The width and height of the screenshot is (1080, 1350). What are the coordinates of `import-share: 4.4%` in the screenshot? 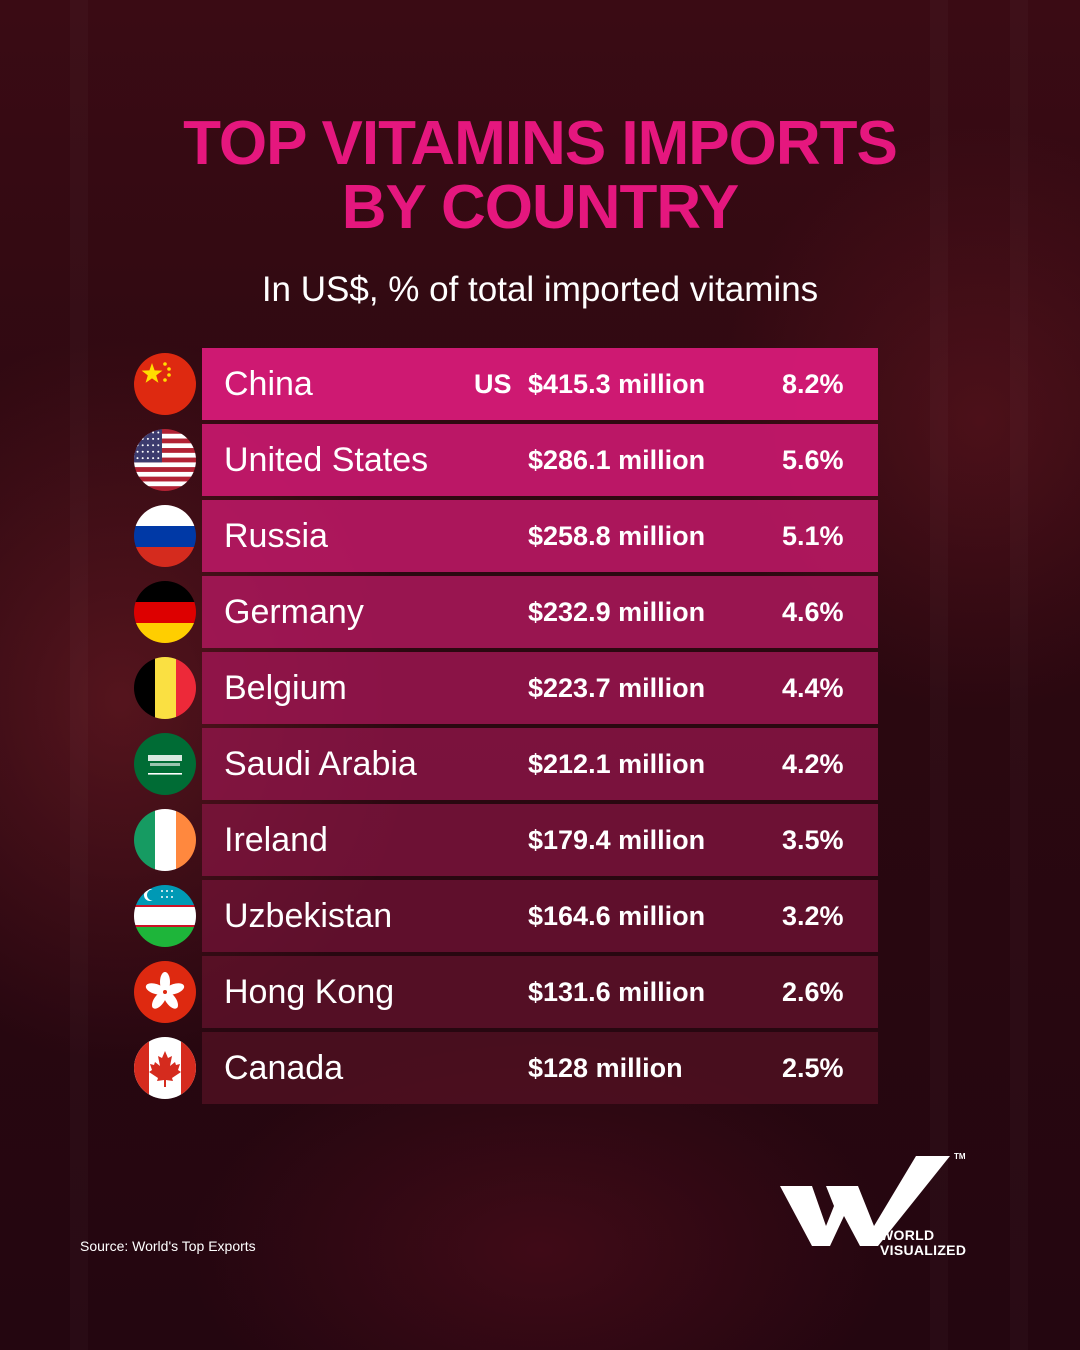 It's located at (813, 688).